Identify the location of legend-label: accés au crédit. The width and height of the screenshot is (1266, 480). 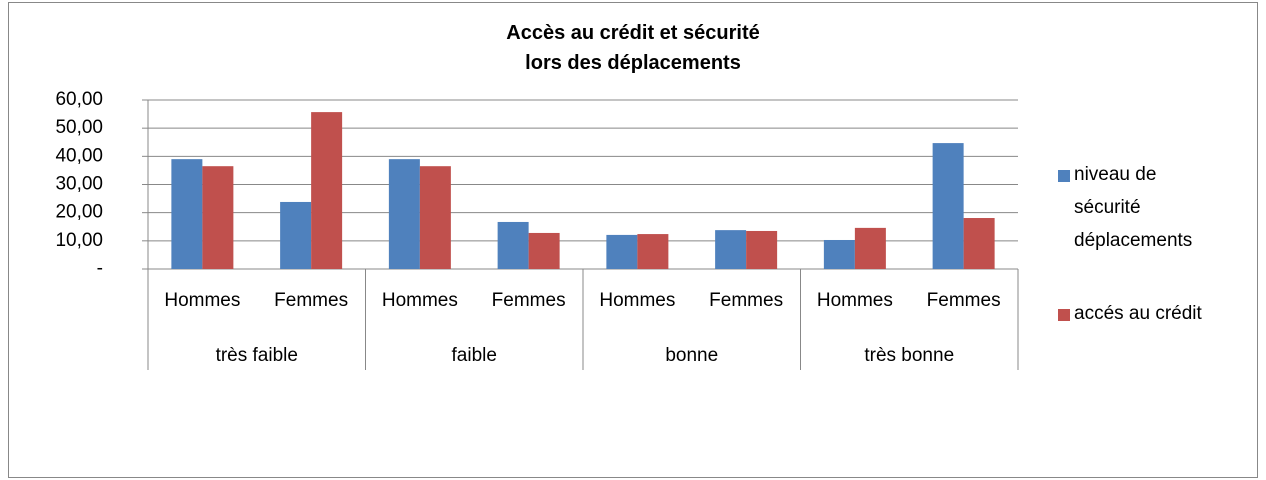
(1138, 313).